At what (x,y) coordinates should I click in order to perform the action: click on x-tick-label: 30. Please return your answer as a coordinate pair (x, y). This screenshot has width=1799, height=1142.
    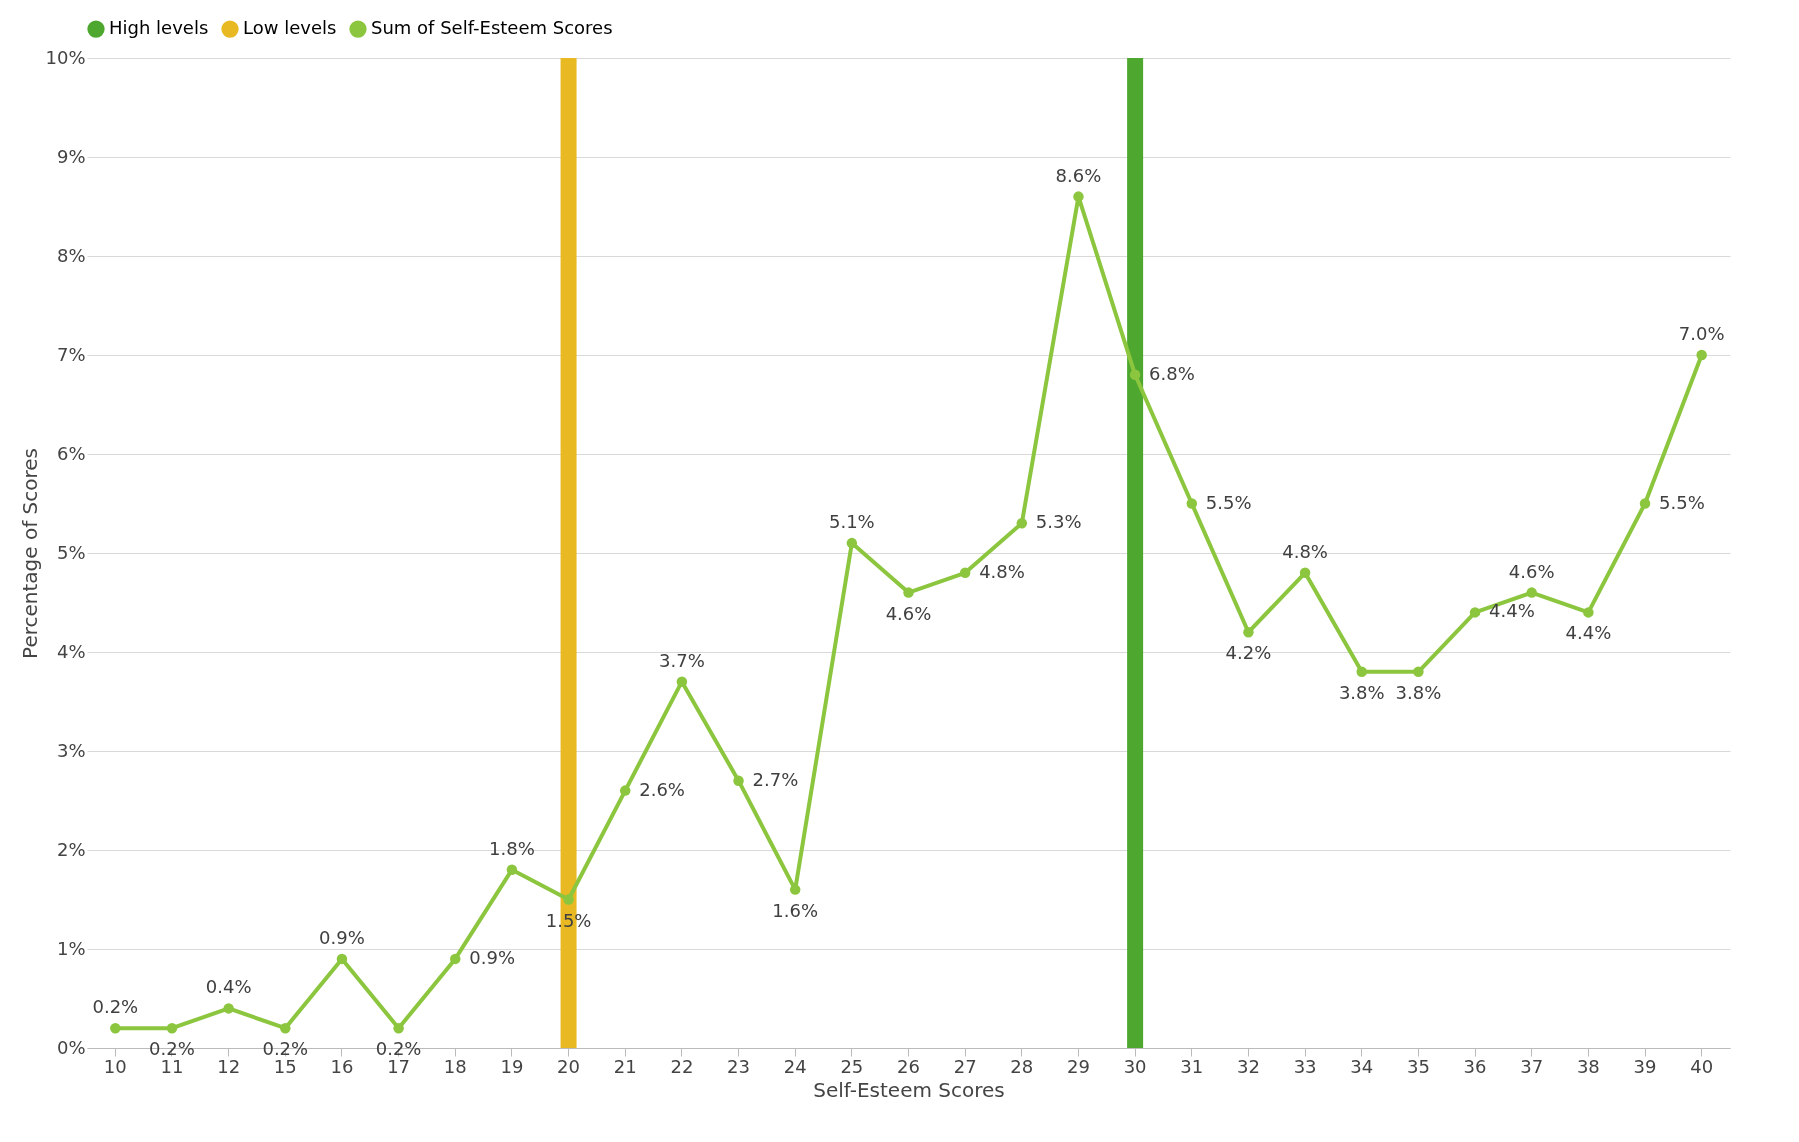
    Looking at the image, I should click on (1135, 1066).